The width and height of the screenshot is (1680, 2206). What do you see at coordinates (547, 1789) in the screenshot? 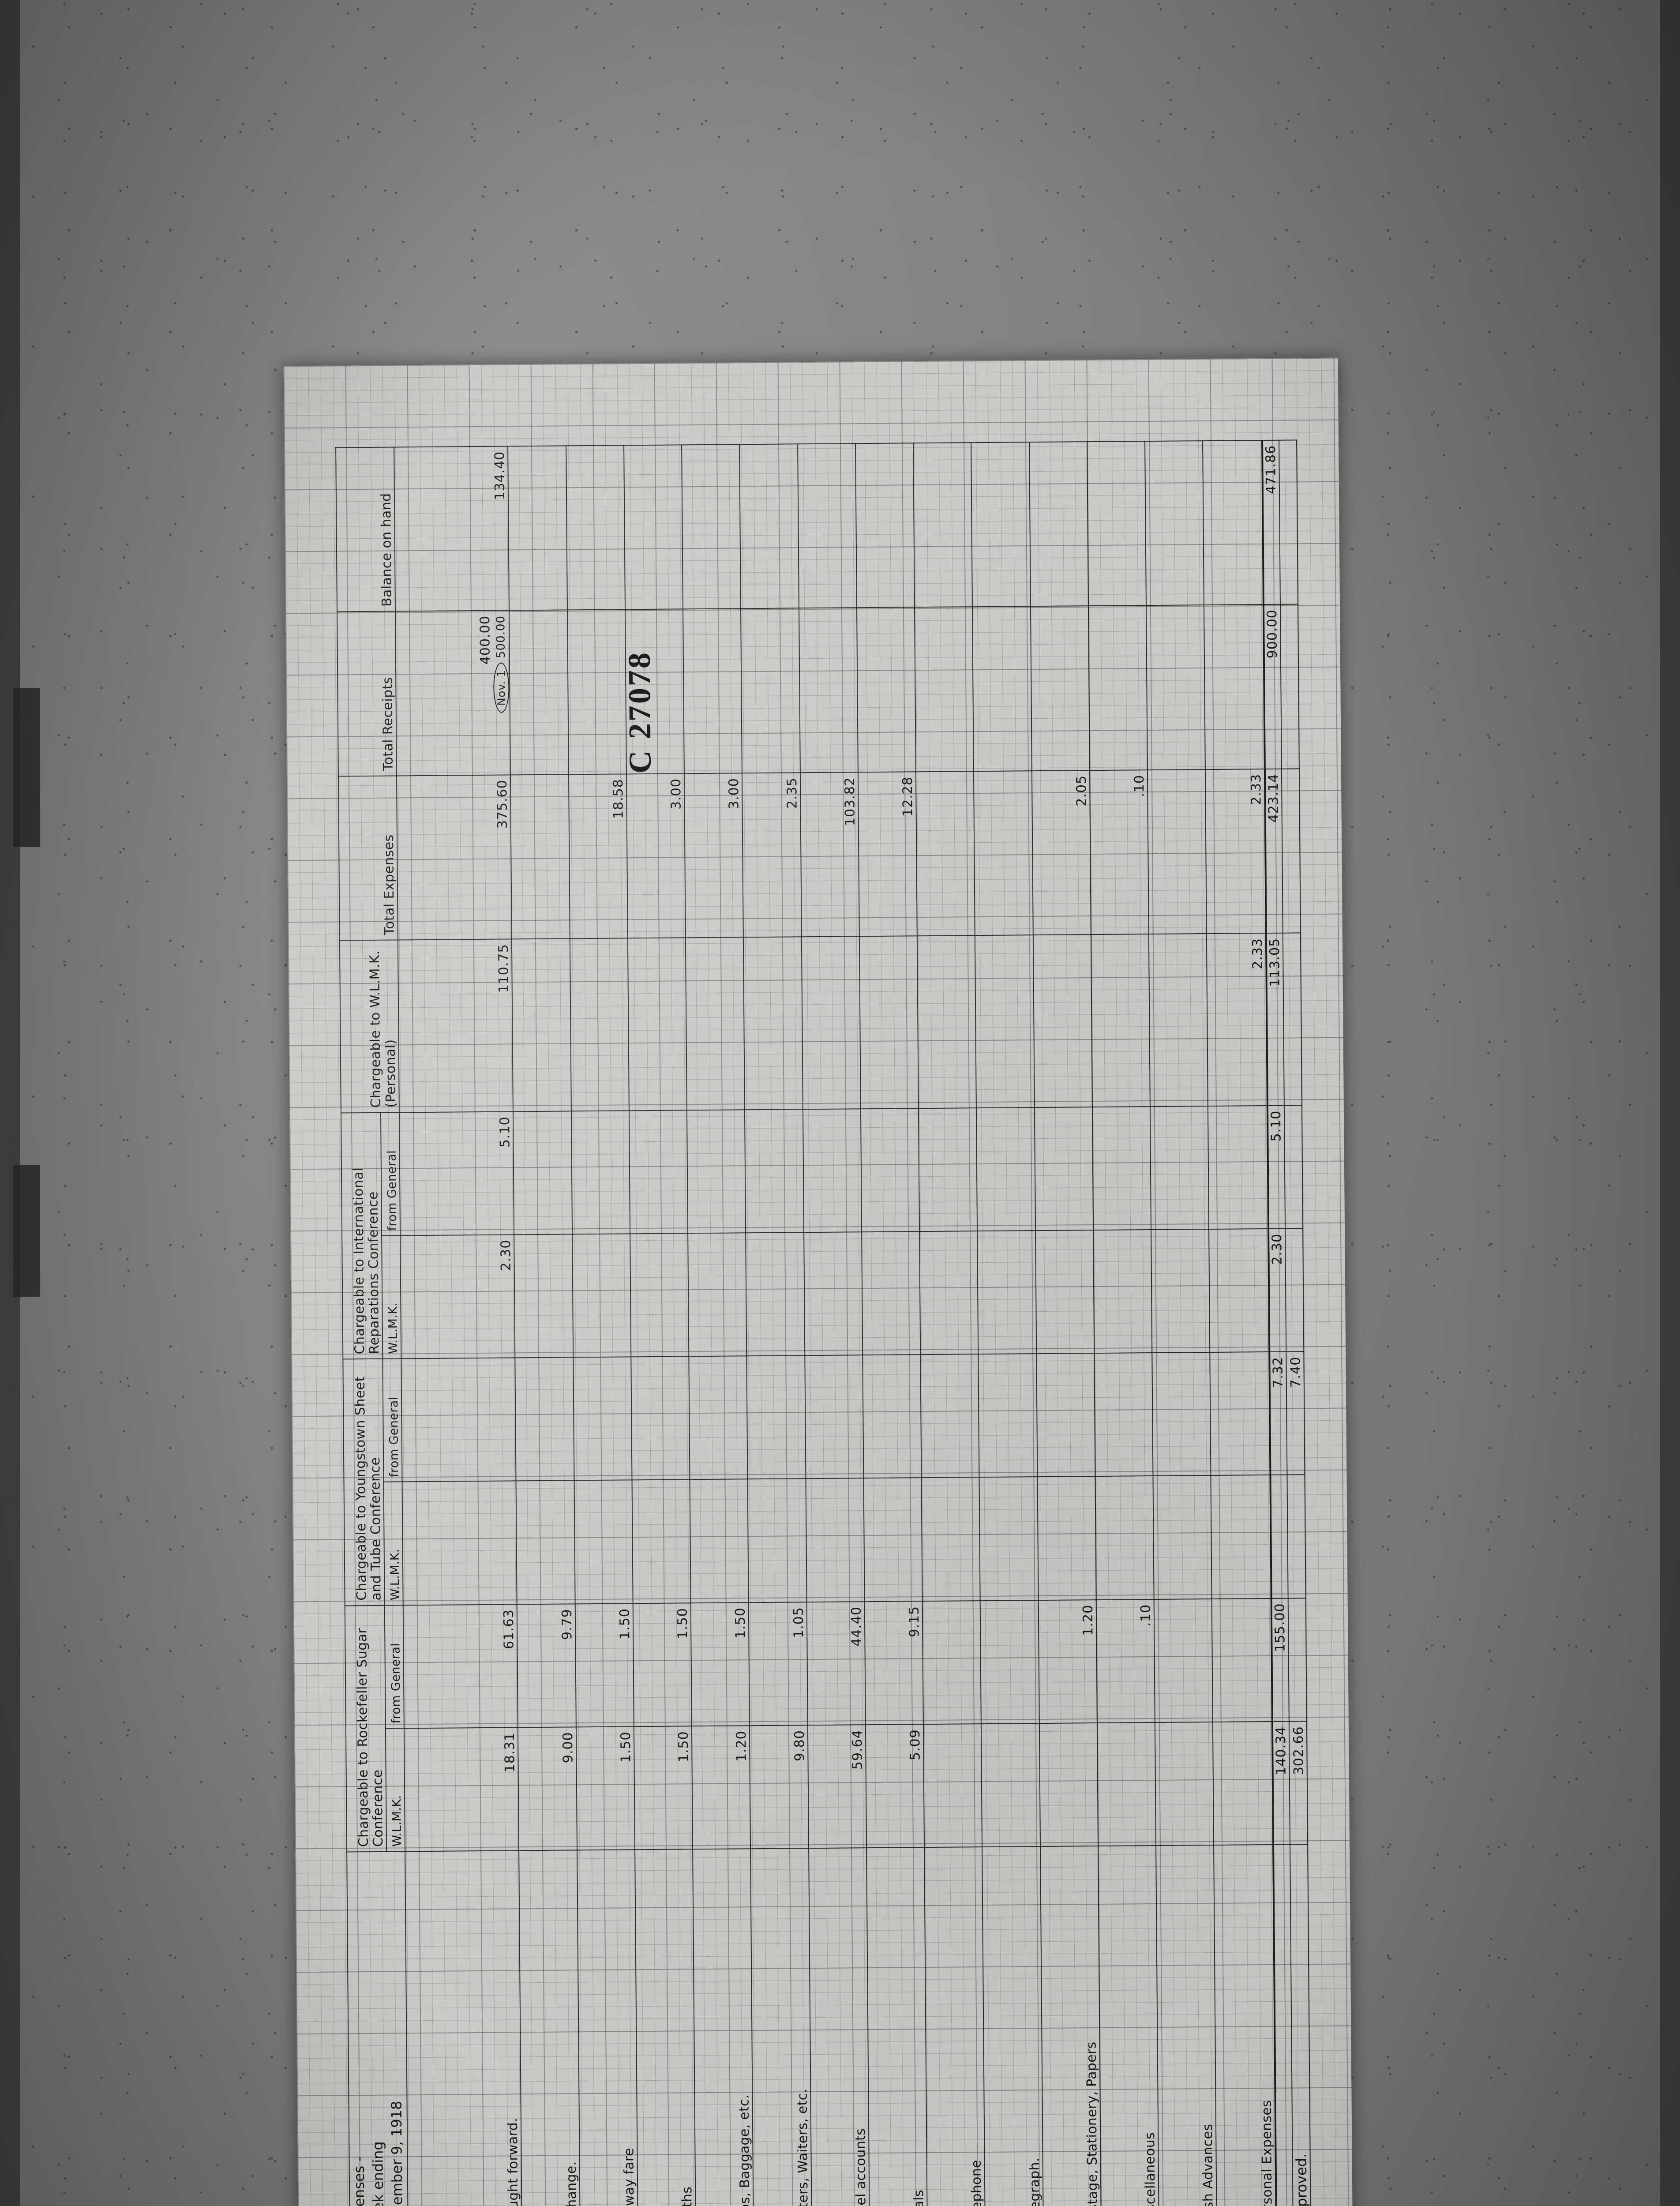
I see `cell-rockefeller-general: 9.00` at bounding box center [547, 1789].